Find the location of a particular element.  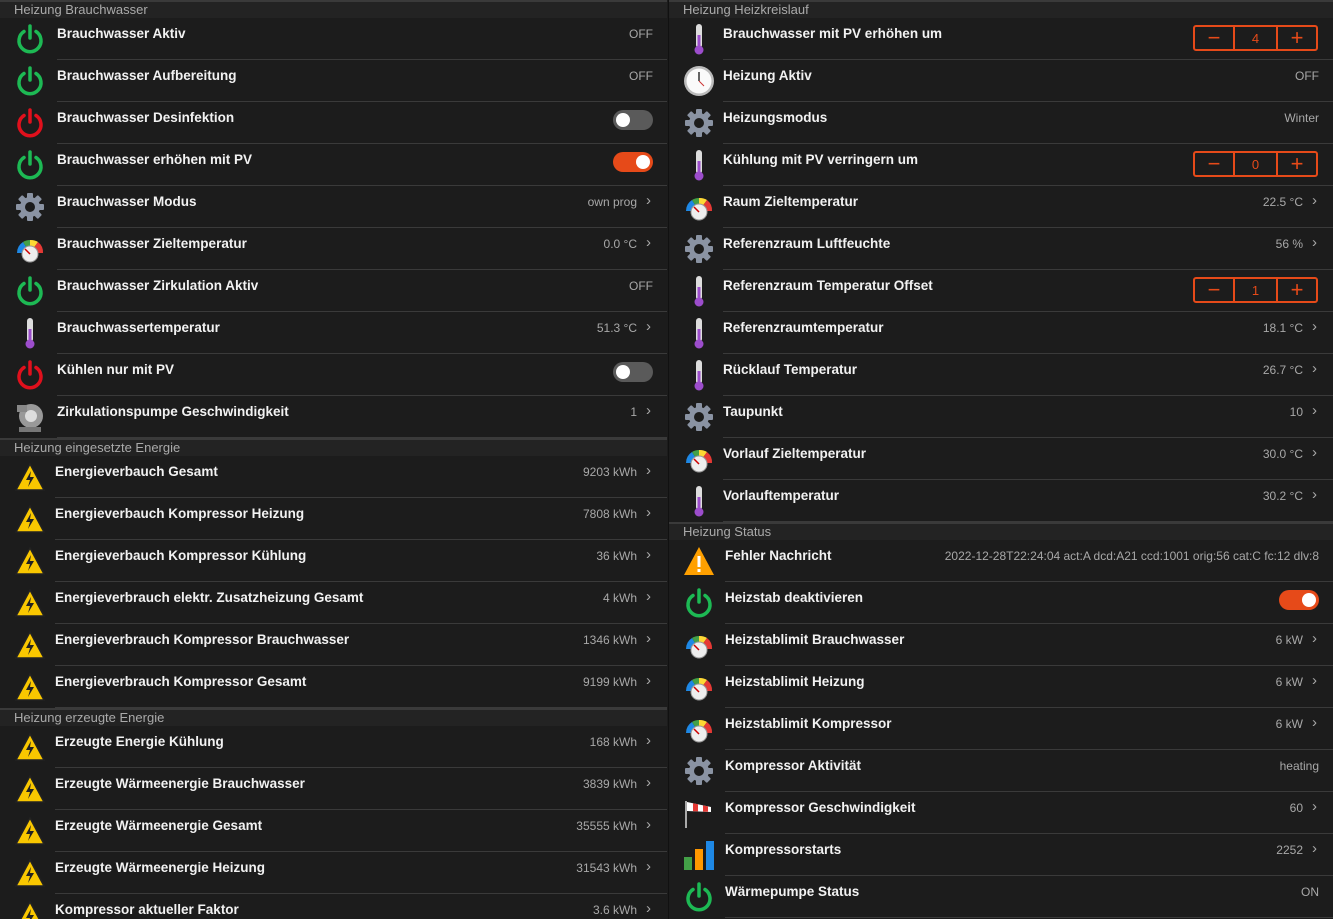

section-header: Heizung Brauchwasser is located at coordinates (333, 9).